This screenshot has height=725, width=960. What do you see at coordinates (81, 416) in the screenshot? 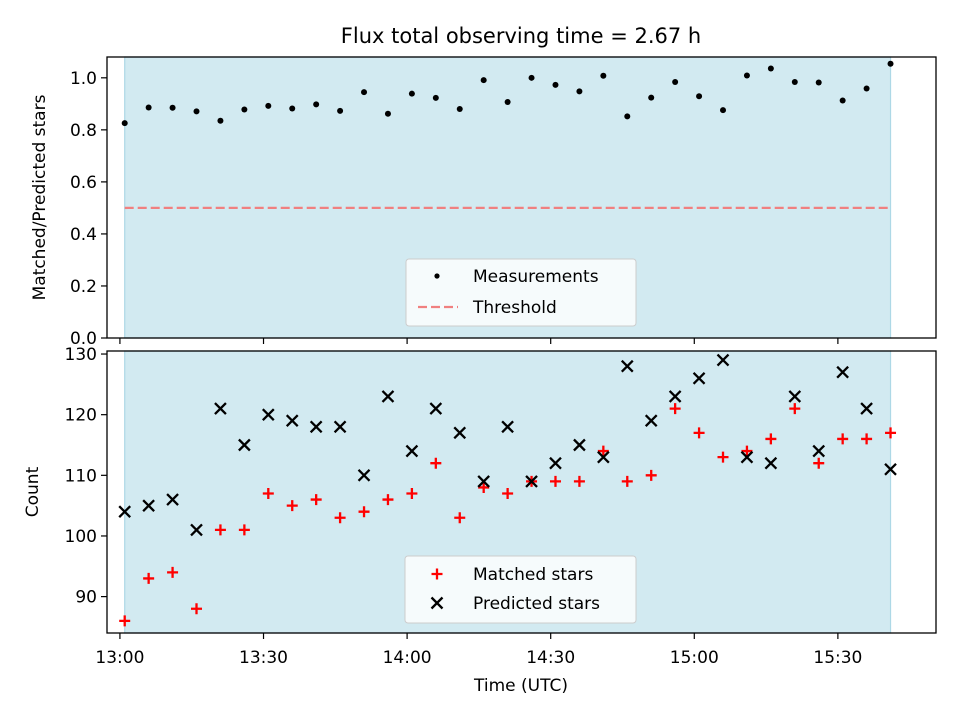
I see `y-tick-label: 120` at bounding box center [81, 416].